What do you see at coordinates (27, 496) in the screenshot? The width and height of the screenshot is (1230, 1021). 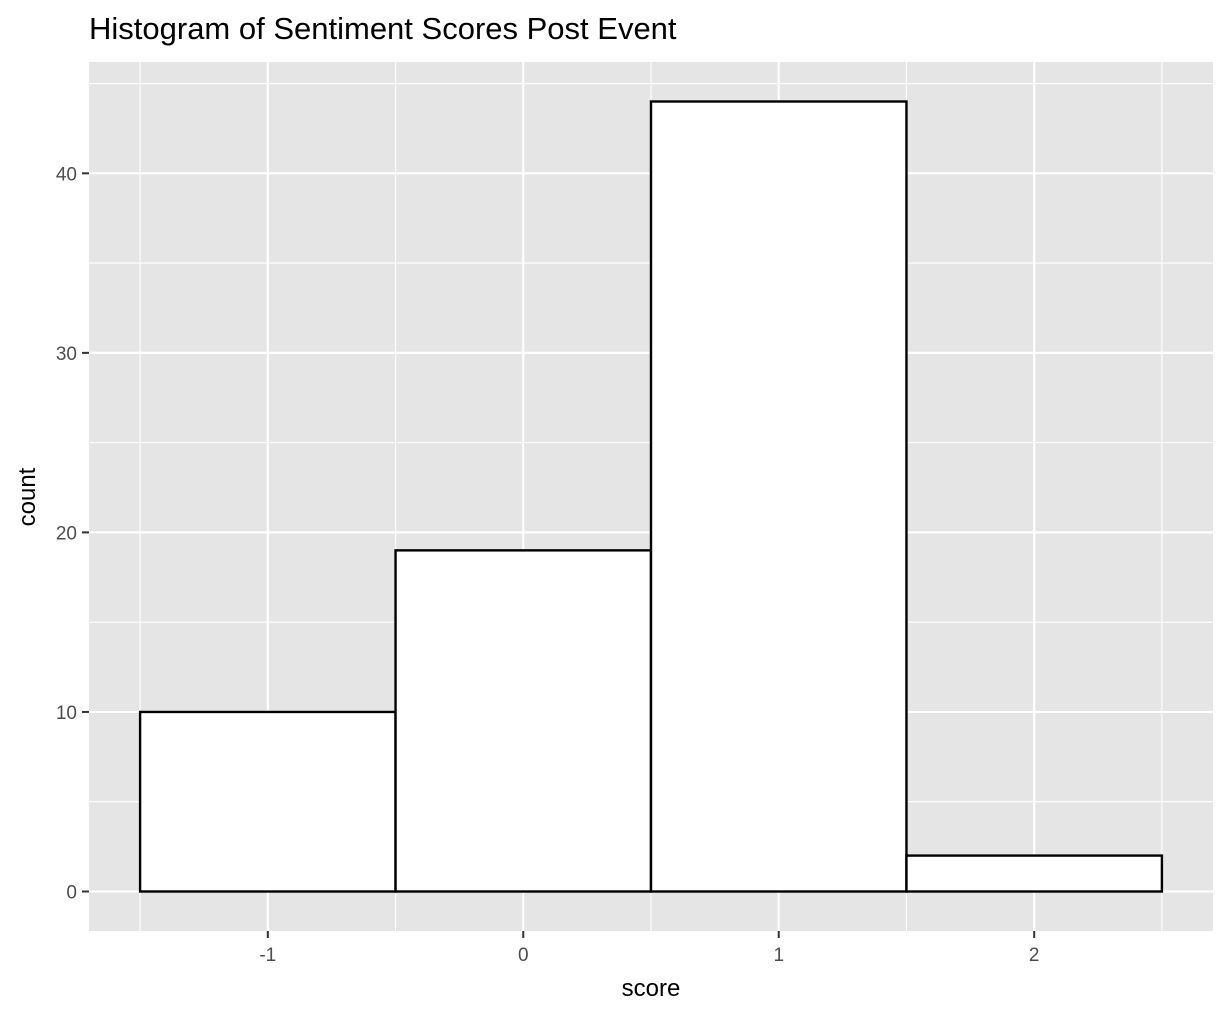 I see `y-axis-title: count` at bounding box center [27, 496].